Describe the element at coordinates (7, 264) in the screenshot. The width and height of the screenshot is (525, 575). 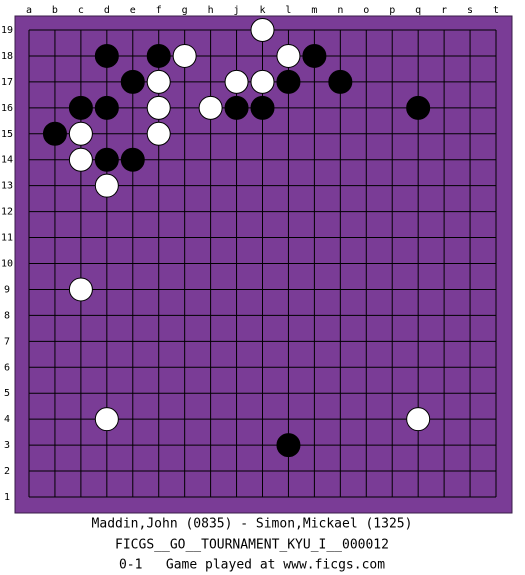
I see `row-label: 10` at that location.